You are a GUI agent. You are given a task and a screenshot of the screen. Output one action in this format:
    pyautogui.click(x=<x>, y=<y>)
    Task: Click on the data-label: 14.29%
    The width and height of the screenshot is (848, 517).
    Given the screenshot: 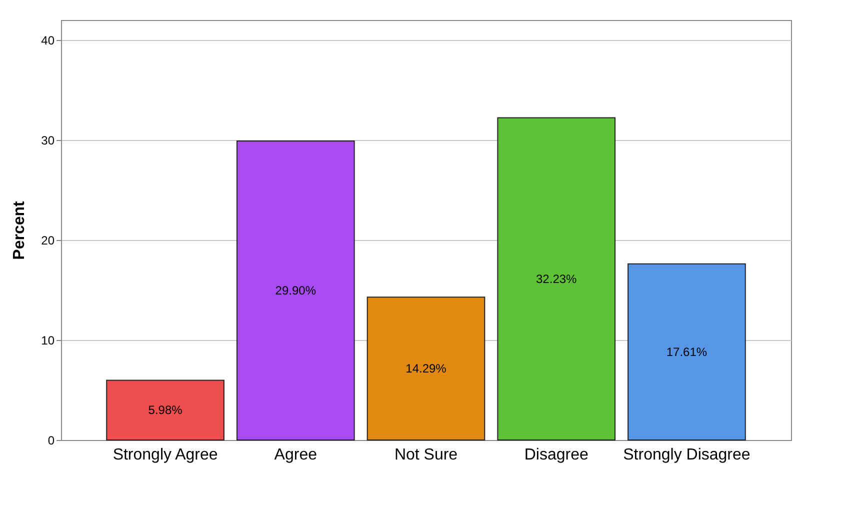 What is the action you would take?
    pyautogui.click(x=426, y=369)
    